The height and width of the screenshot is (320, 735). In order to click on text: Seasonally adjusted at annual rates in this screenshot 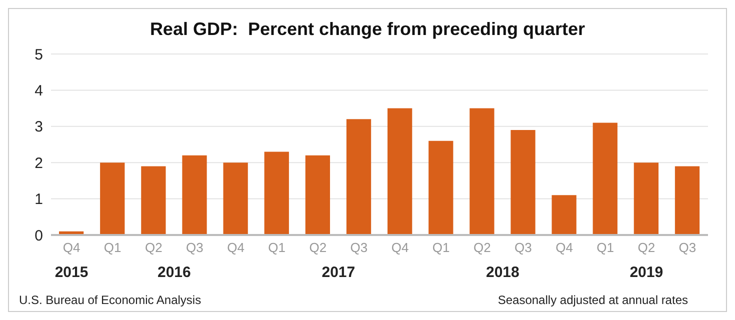, I will do `click(593, 300)`.